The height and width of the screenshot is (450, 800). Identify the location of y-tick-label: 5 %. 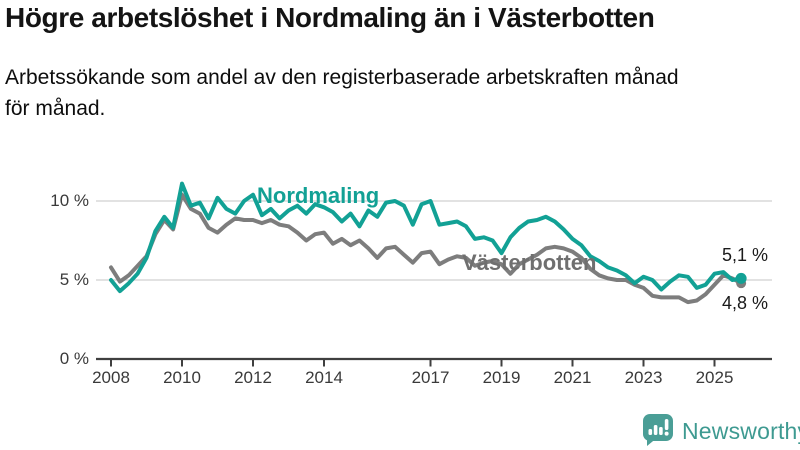
(74, 279).